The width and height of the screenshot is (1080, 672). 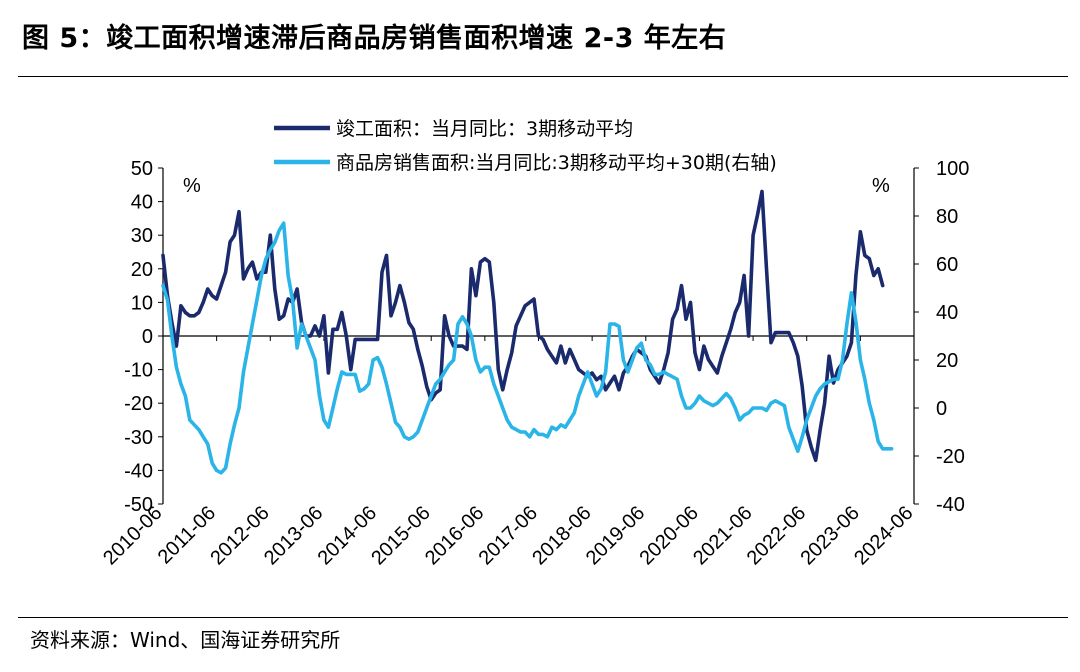 I want to click on x-tick-label: 2016-06, so click(x=454, y=535).